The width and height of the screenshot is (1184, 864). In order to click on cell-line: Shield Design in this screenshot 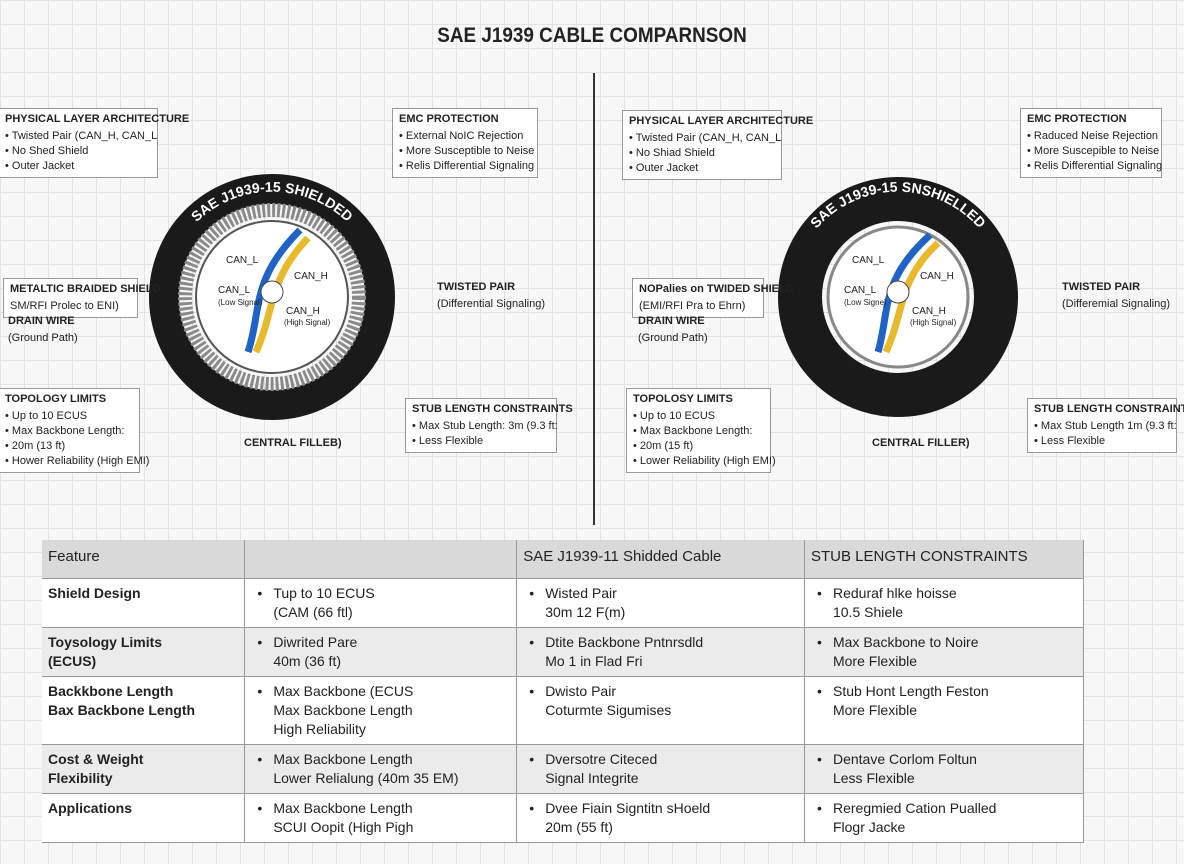, I will do `click(94, 593)`.